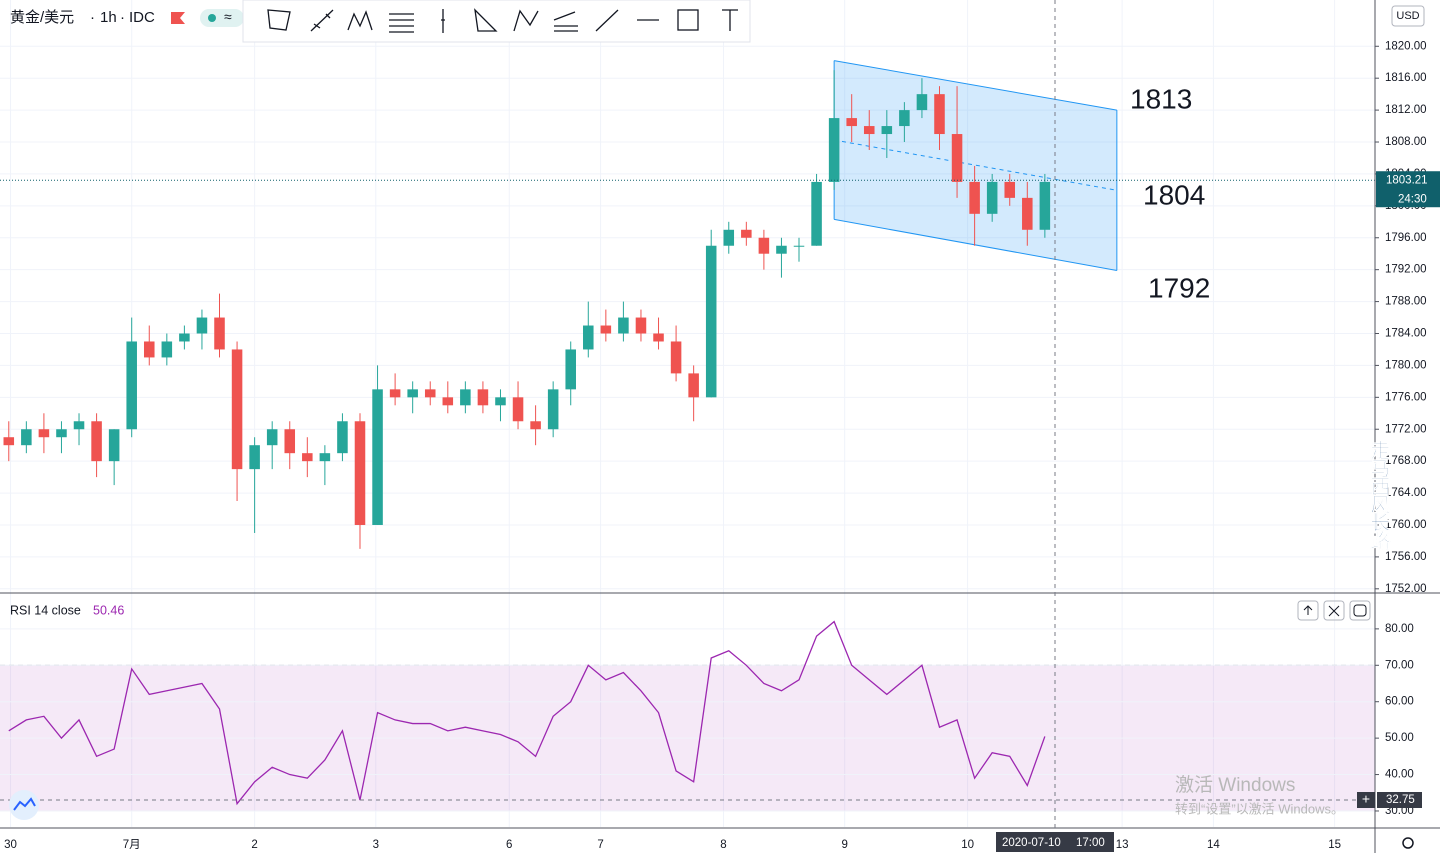 The height and width of the screenshot is (858, 1440). I want to click on last-price-label: 1803.21, so click(1407, 180).